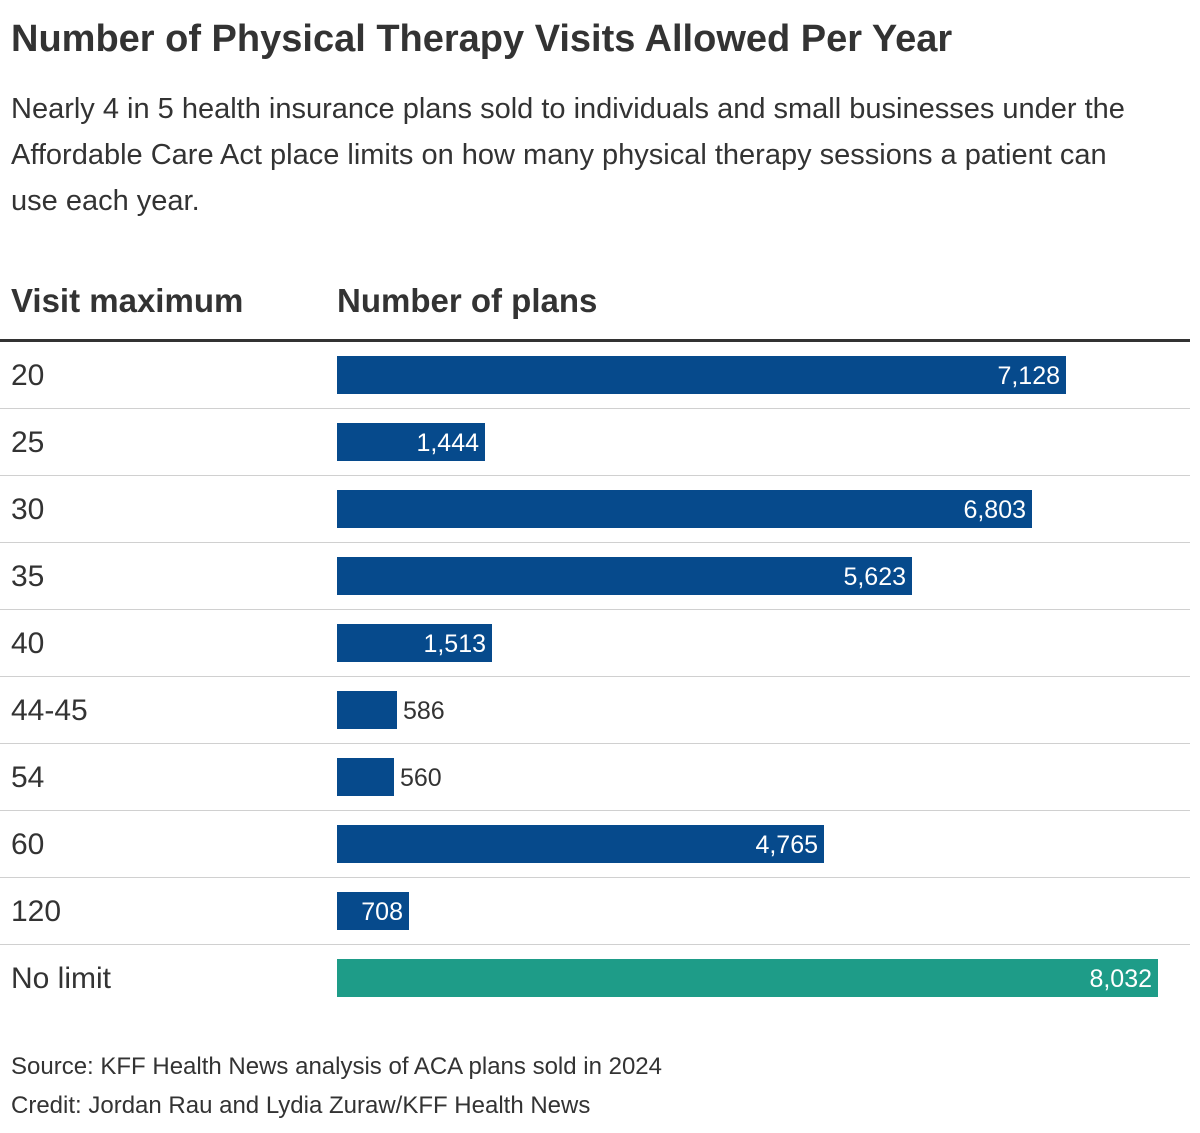 This screenshot has width=1200, height=1133. I want to click on table-row: No limit 8,032, so click(595, 978).